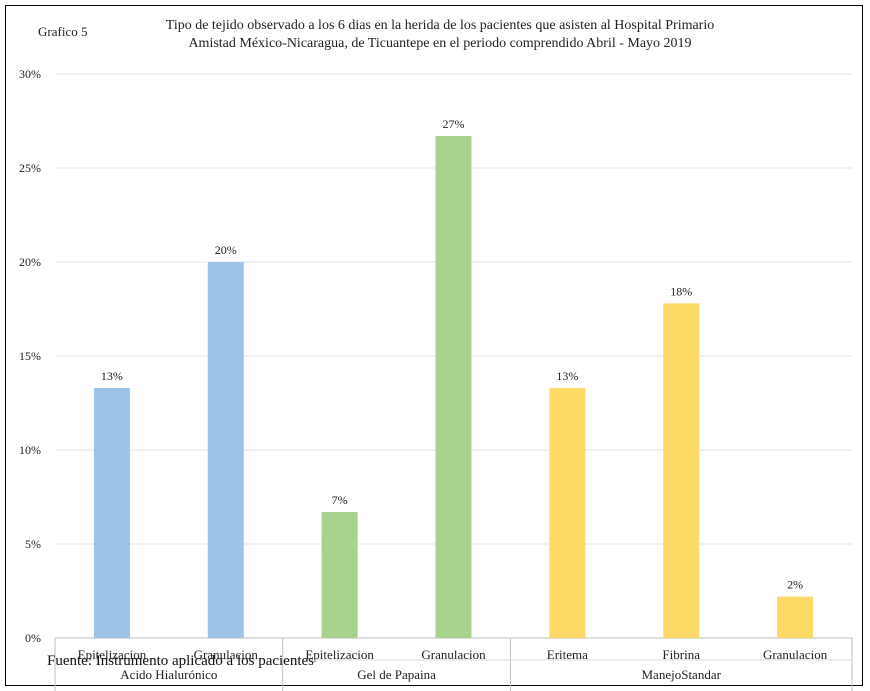 Image resolution: width=870 pixels, height=691 pixels. I want to click on figure-label: Grafico 5, so click(63, 31).